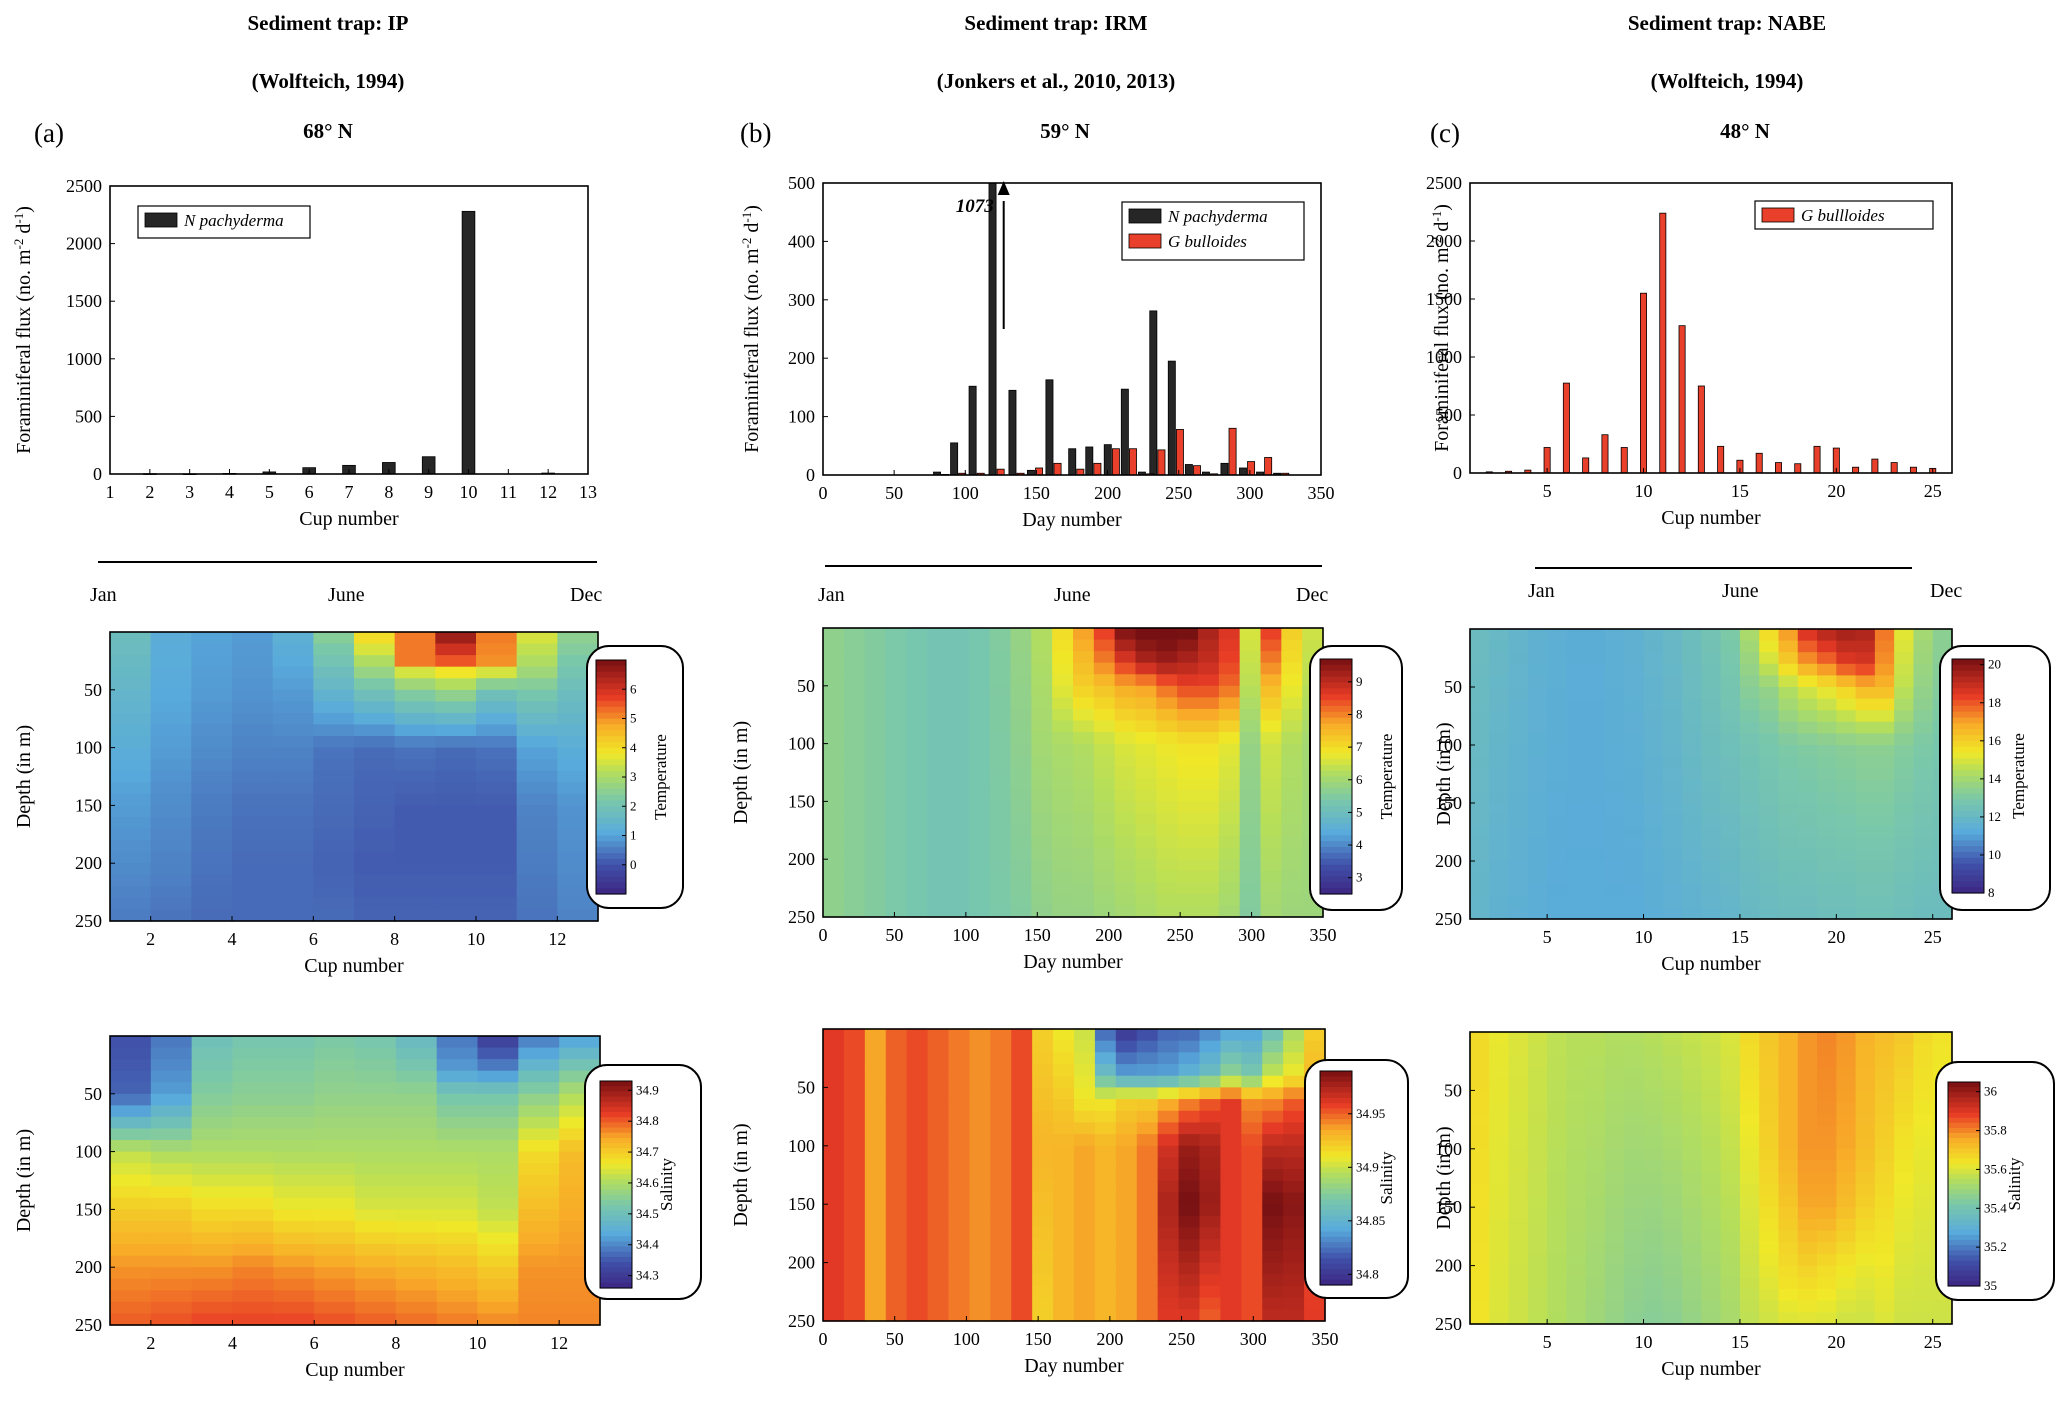  What do you see at coordinates (1778, 215) in the screenshot?
I see `legend-swatch` at bounding box center [1778, 215].